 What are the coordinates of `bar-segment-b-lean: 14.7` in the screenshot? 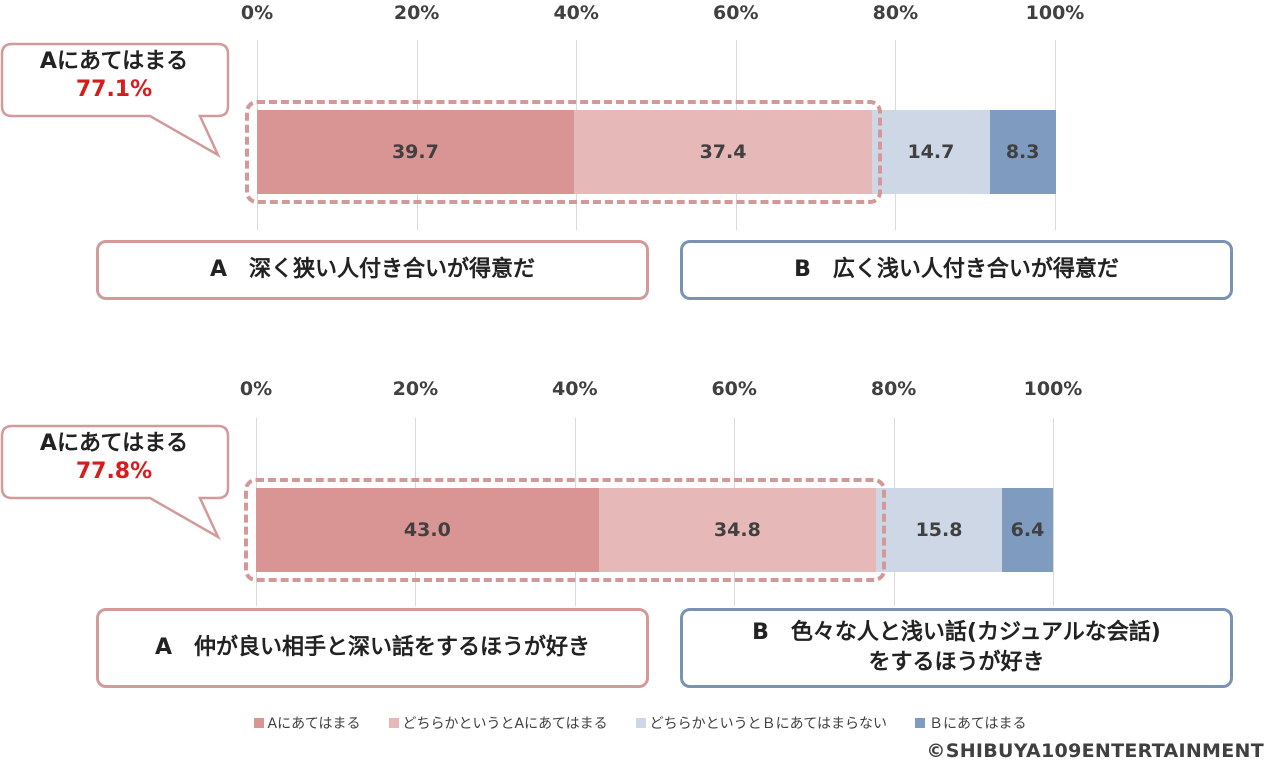 It's located at (931, 152).